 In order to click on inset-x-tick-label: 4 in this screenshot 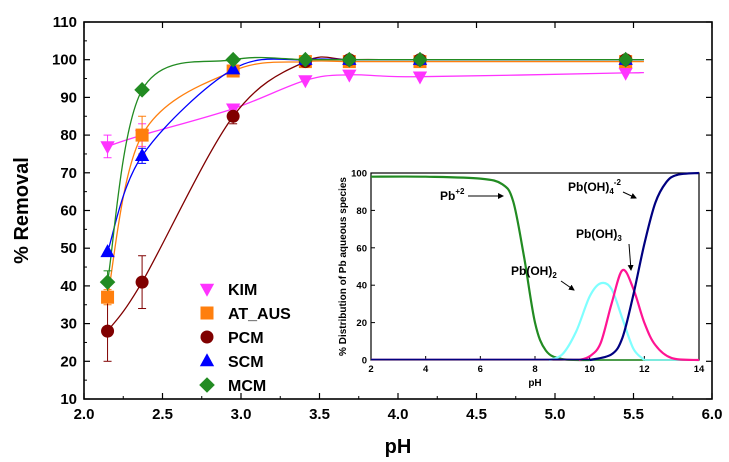, I will do `click(426, 369)`.